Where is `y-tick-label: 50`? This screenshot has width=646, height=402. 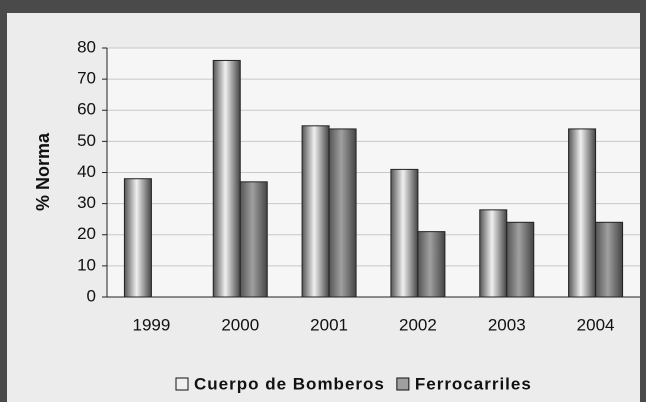
y-tick-label: 50 is located at coordinates (86, 140).